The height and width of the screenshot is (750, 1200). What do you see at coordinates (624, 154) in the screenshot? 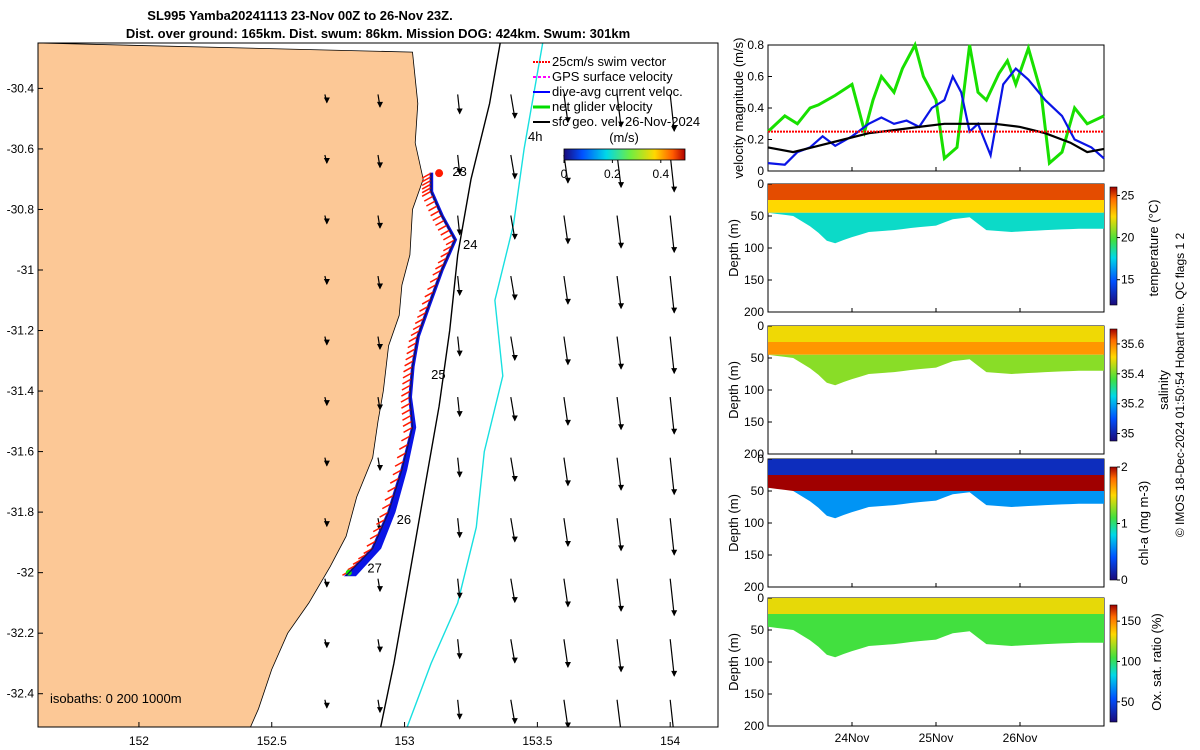
I see `colorbar-gradient` at bounding box center [624, 154].